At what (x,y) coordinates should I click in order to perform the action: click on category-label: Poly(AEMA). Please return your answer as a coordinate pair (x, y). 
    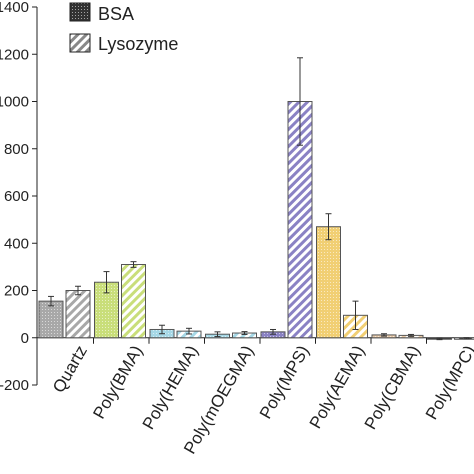
    Looking at the image, I should click on (337, 387).